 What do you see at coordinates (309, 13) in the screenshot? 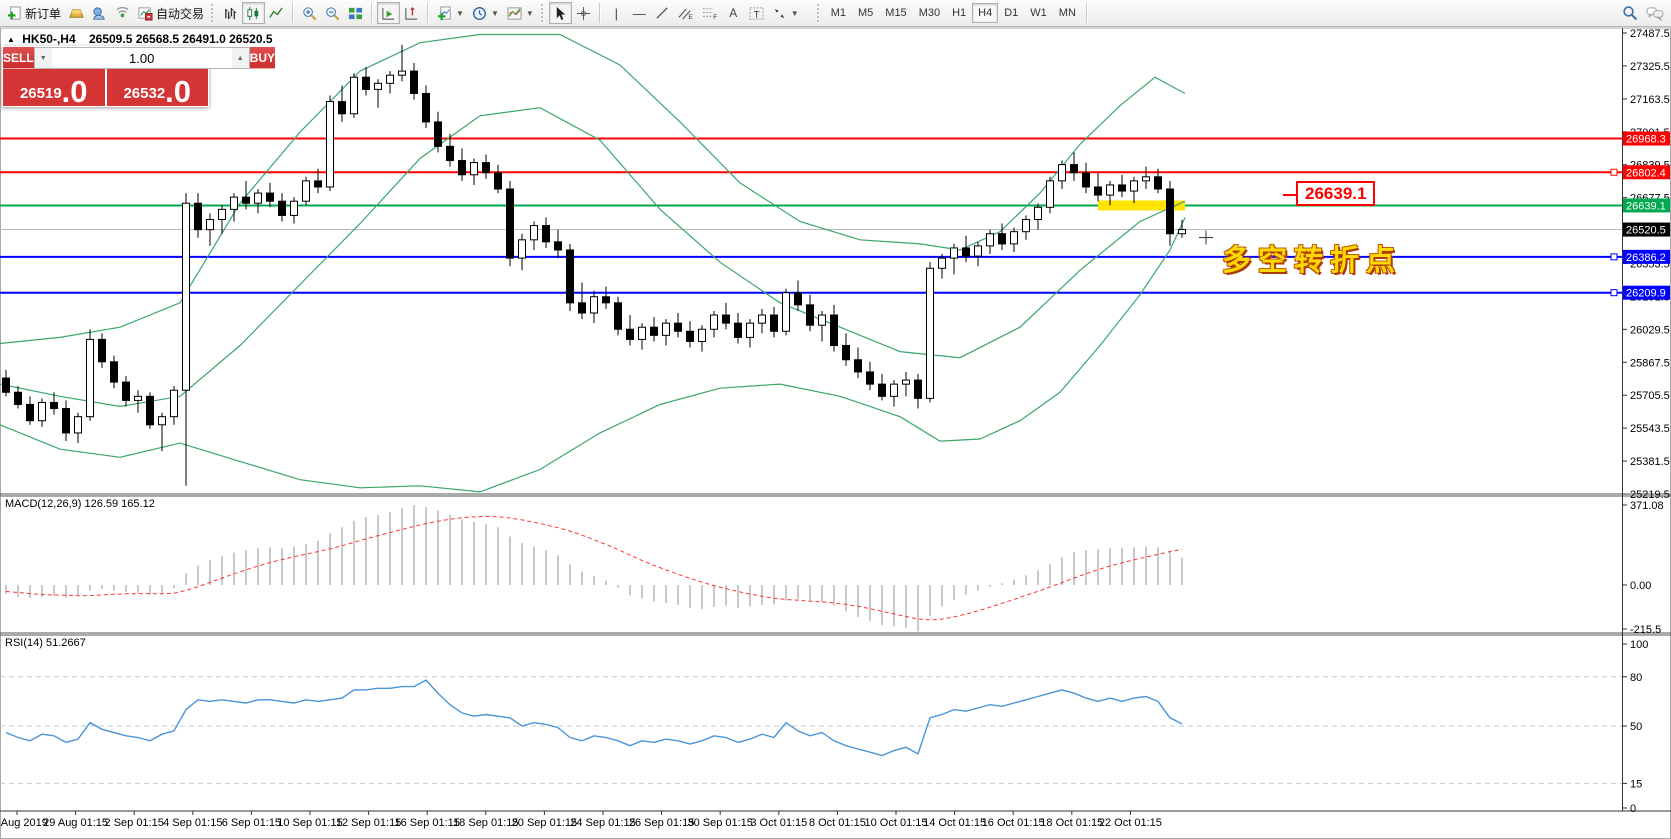
I see `zoom-in-button` at bounding box center [309, 13].